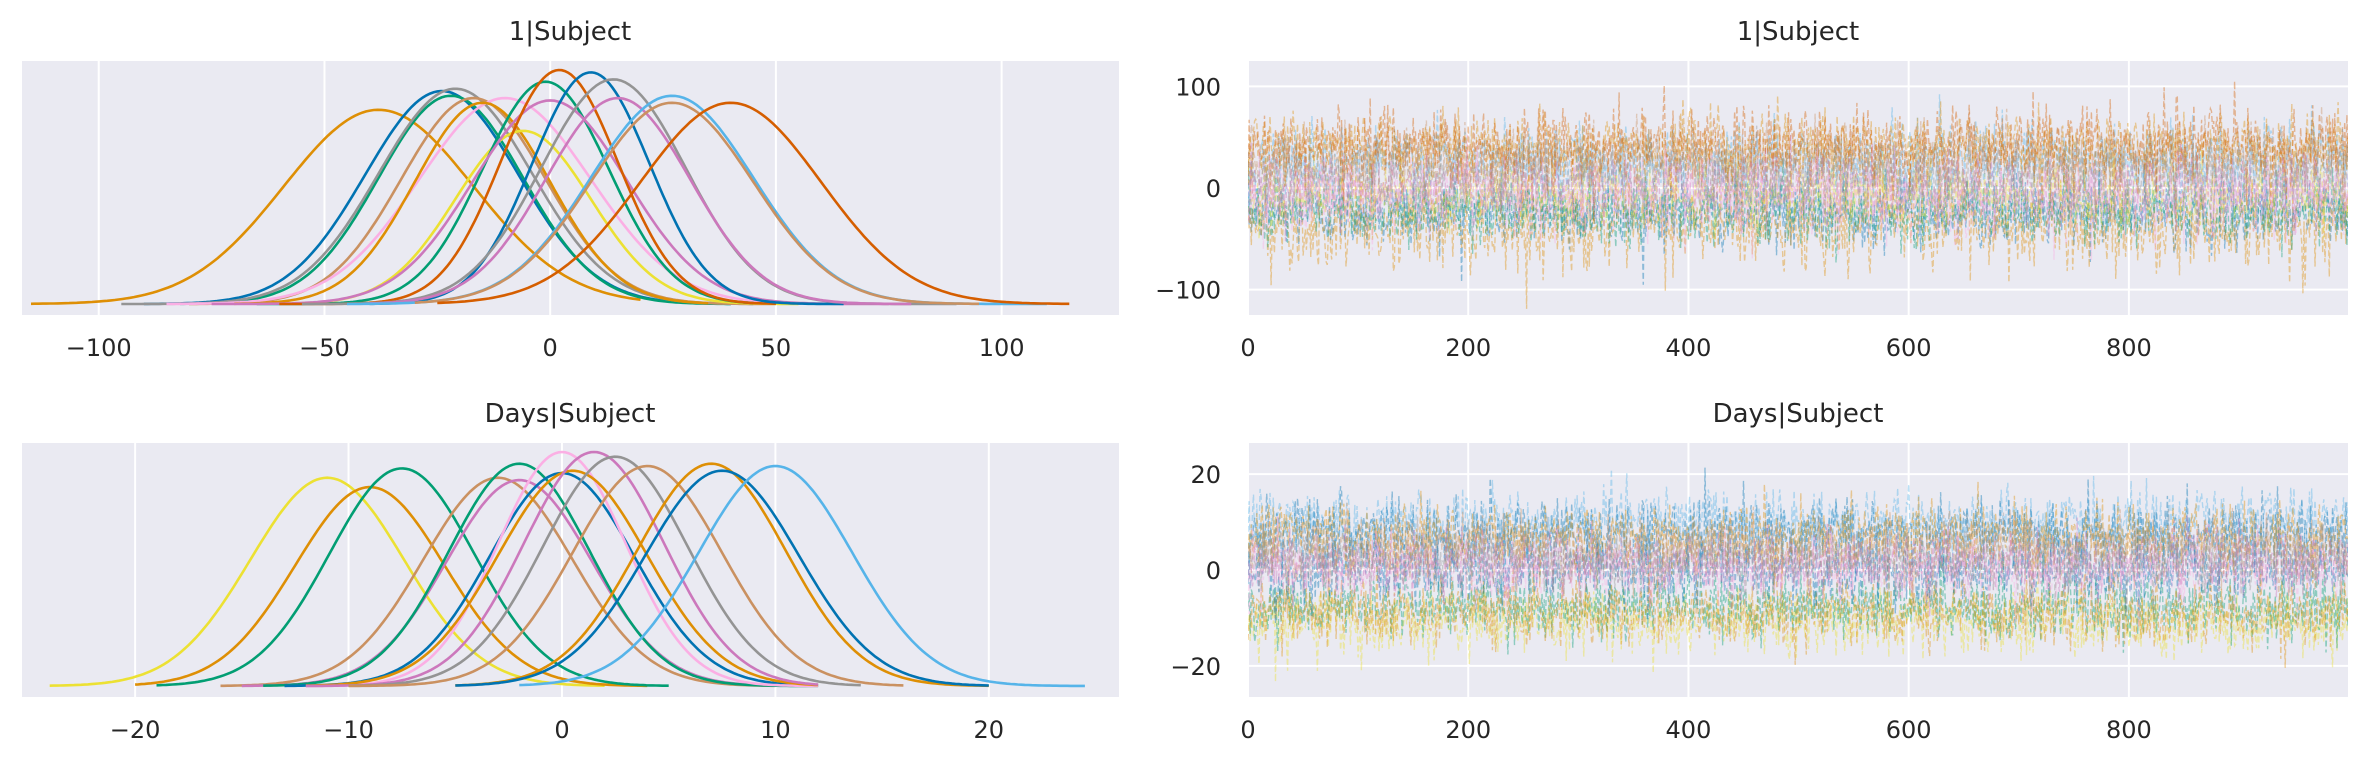 This screenshot has height=770, width=2367. Describe the element at coordinates (1188, 291) in the screenshot. I see `y-tick-label: −100` at that location.